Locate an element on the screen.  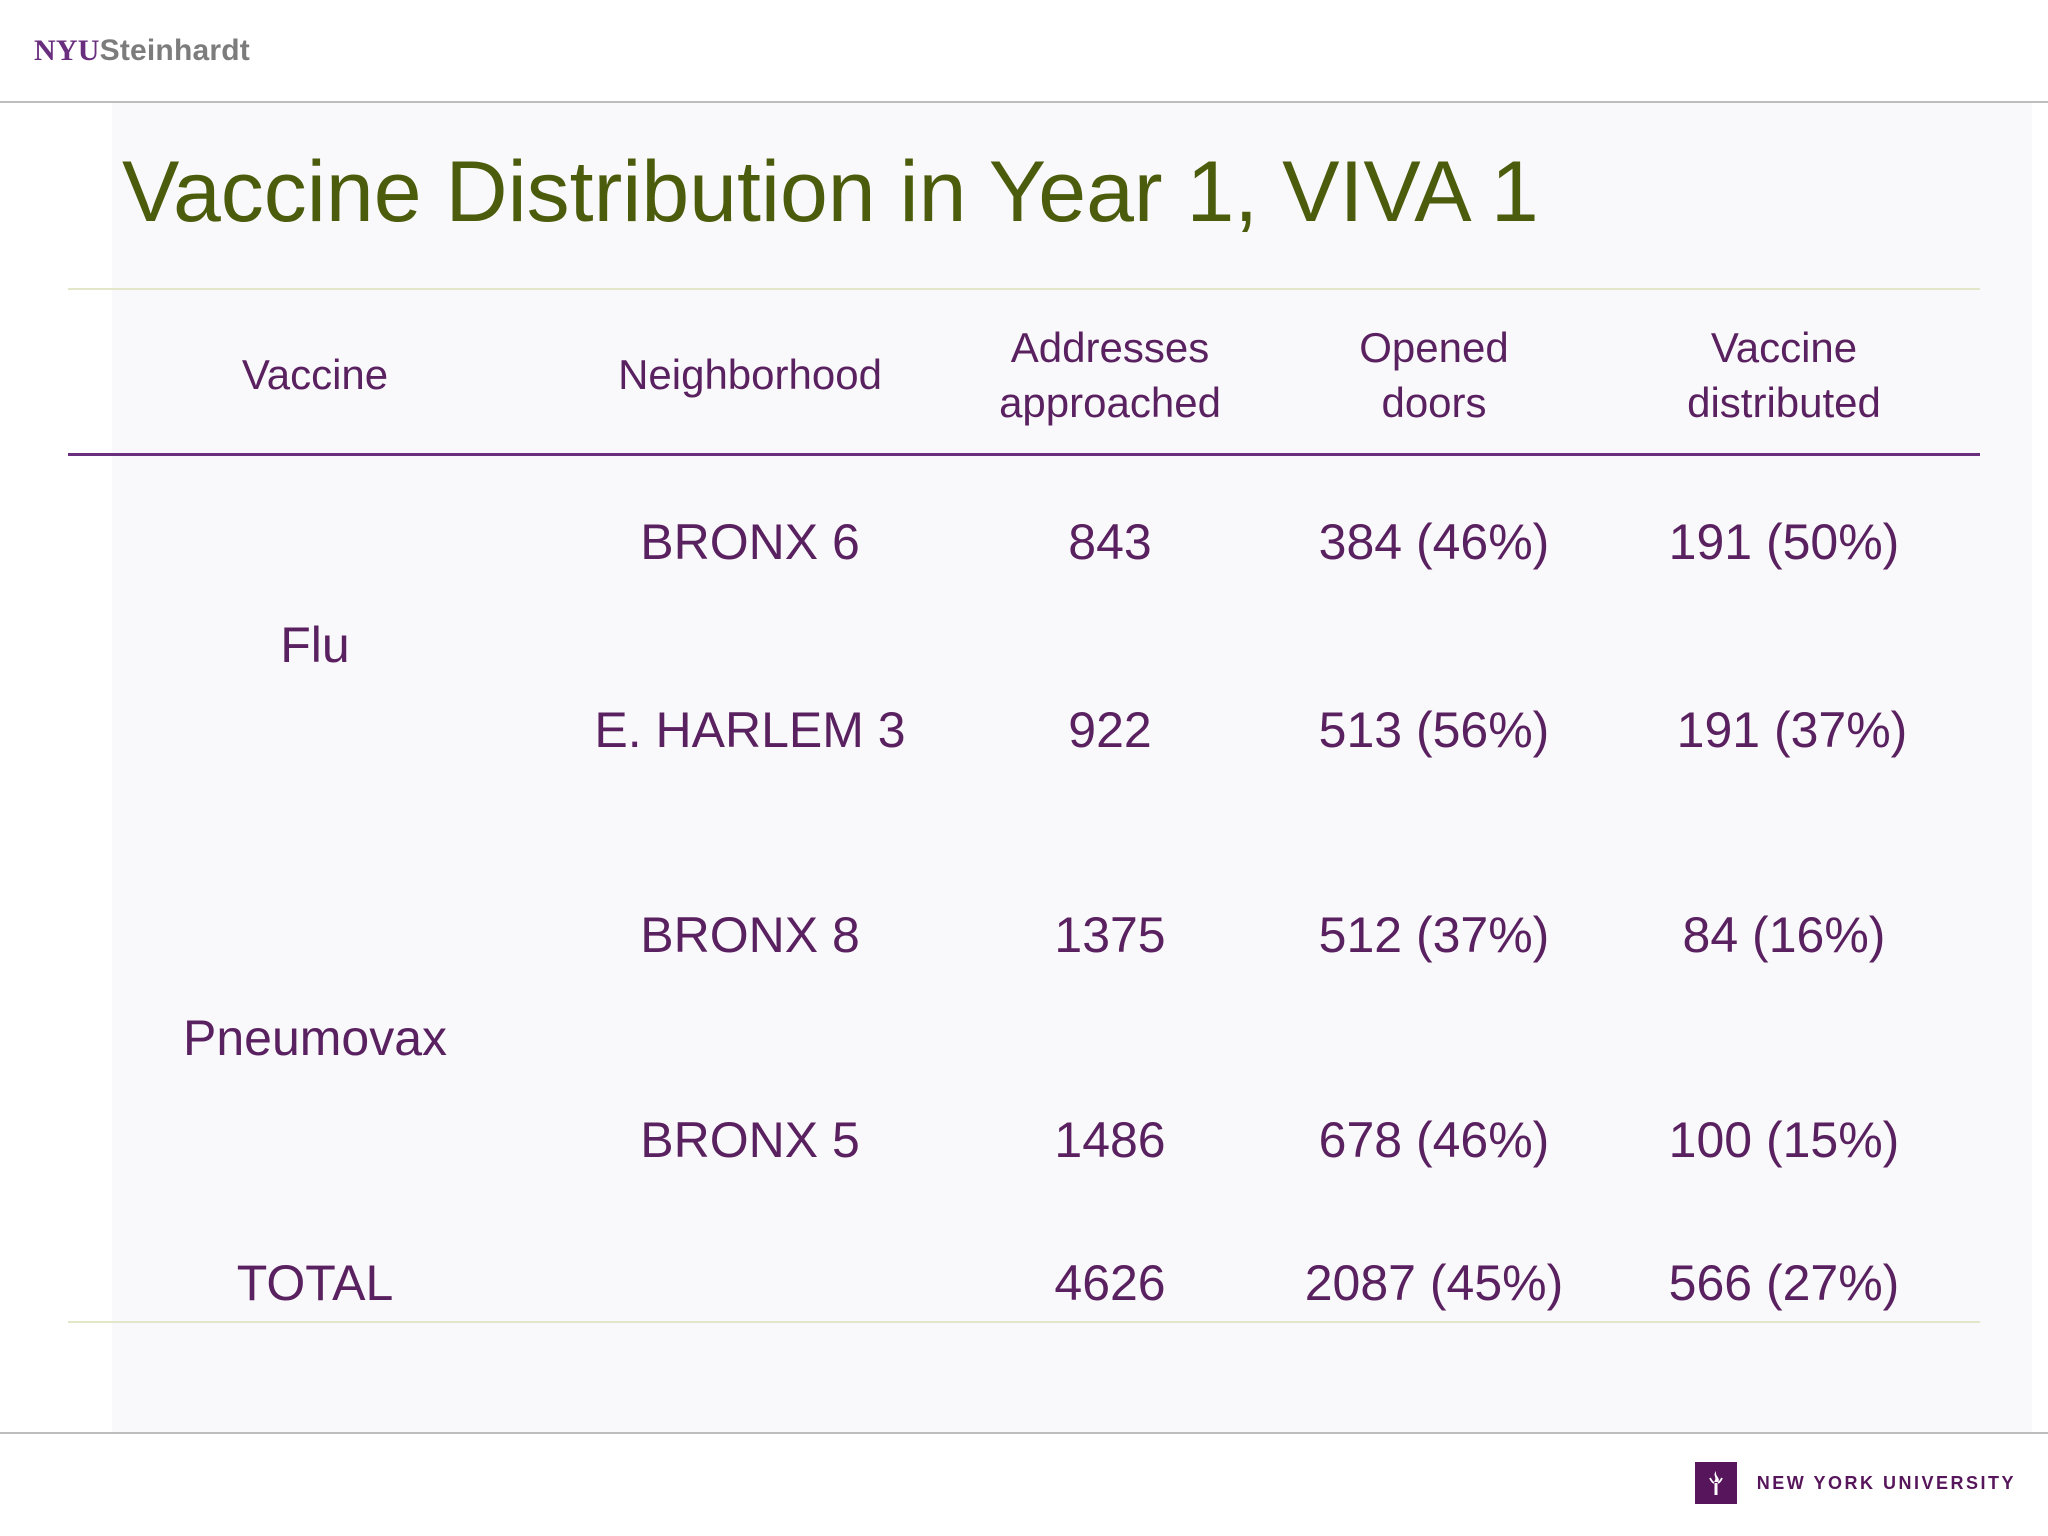
header-divider is located at coordinates (1024, 102).